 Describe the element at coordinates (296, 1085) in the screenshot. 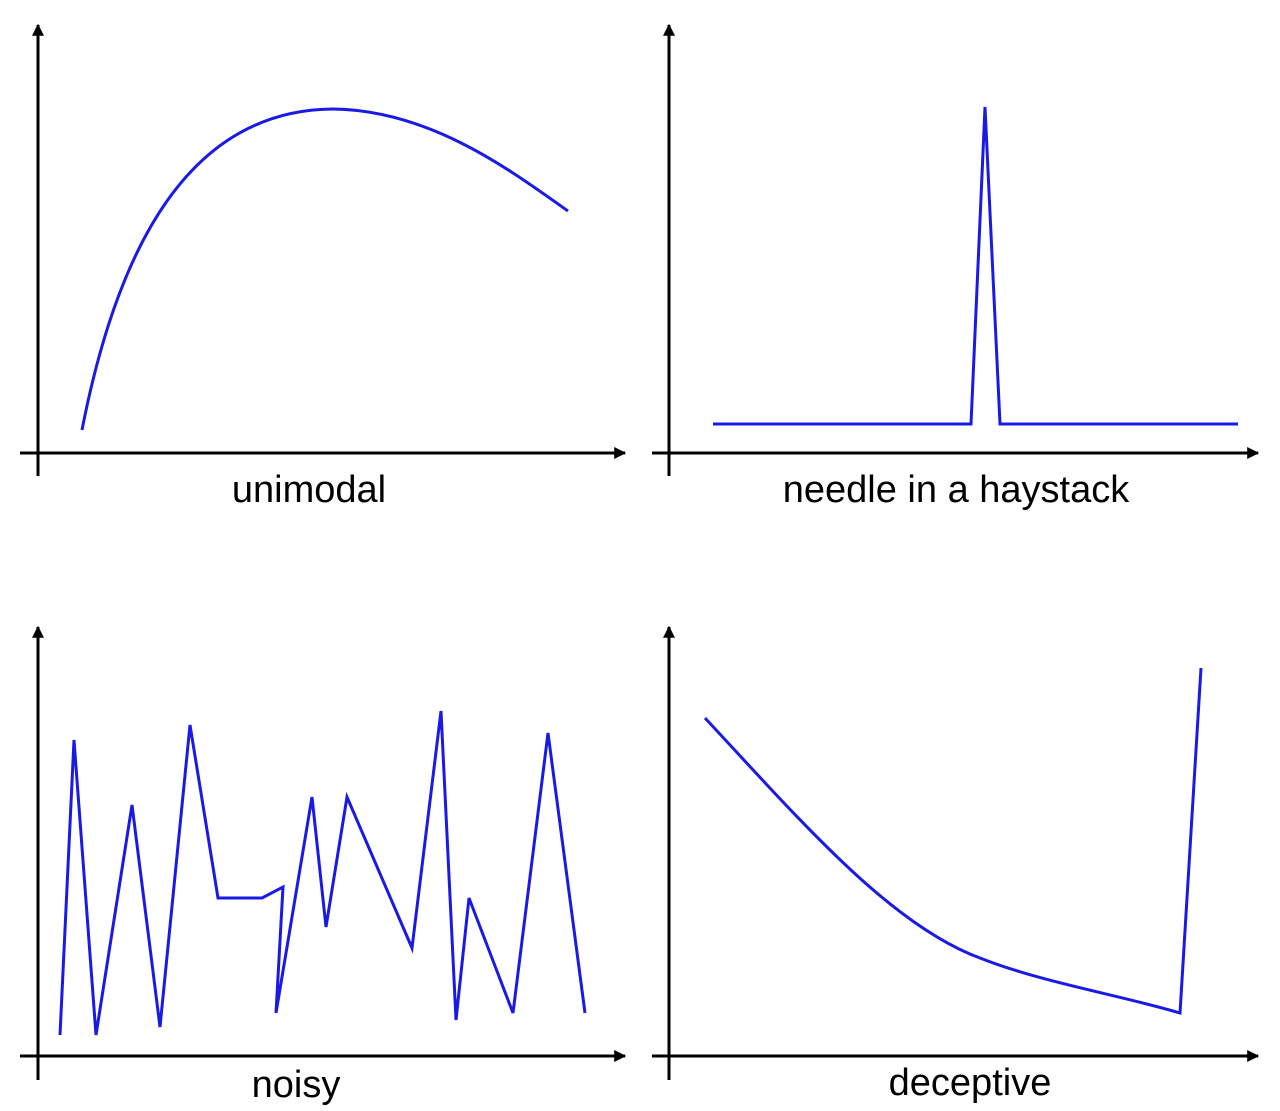

I see `panel-label: noisy` at that location.